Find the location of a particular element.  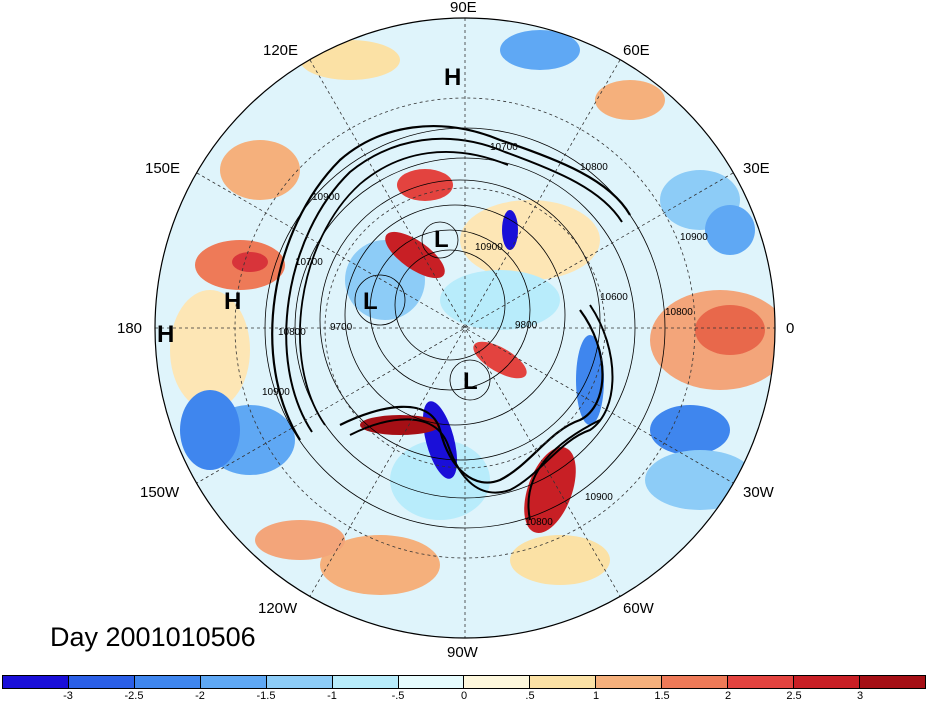

contour-label: 10600 is located at coordinates (614, 297).